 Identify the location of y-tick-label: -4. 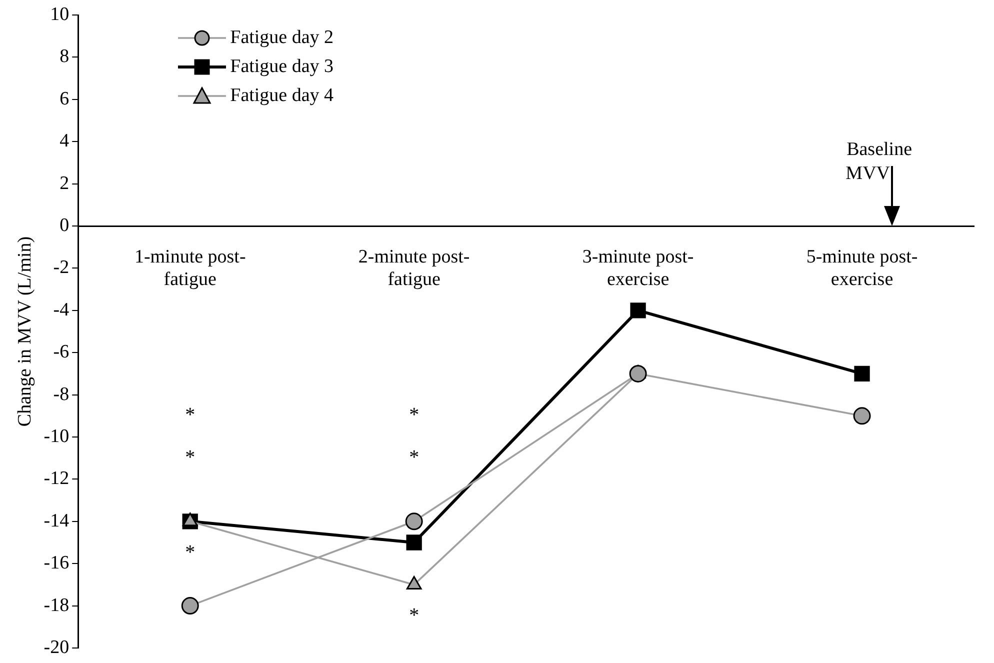
(61, 309).